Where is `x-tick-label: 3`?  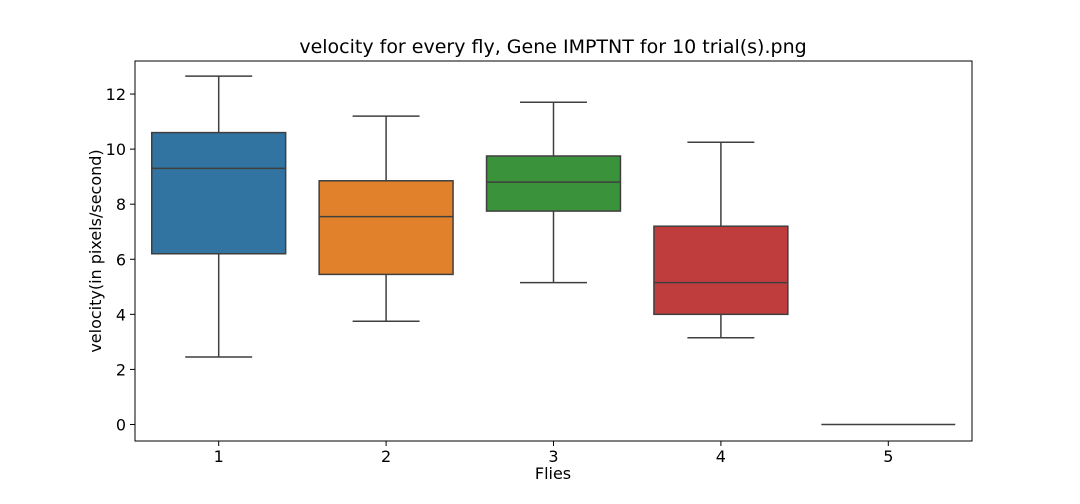
x-tick-label: 3 is located at coordinates (553, 456).